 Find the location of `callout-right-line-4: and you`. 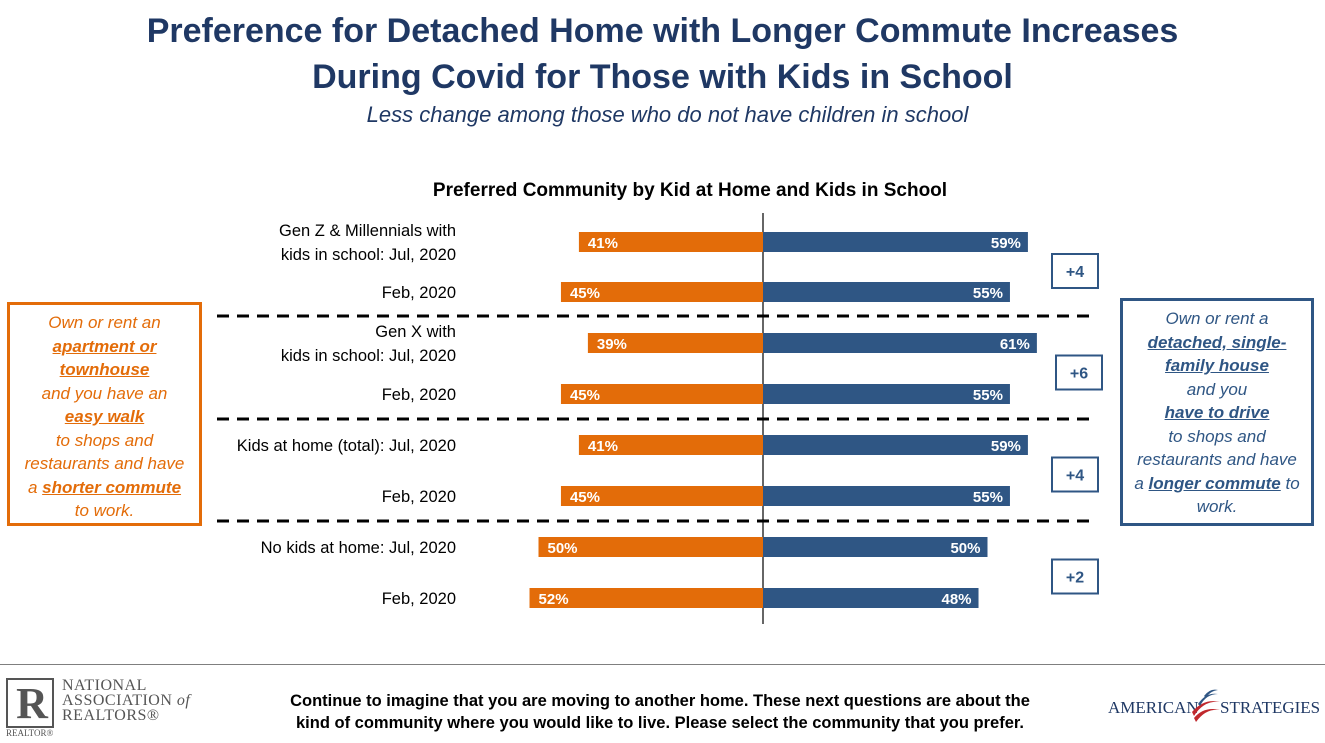

callout-right-line-4: and you is located at coordinates (1217, 389).